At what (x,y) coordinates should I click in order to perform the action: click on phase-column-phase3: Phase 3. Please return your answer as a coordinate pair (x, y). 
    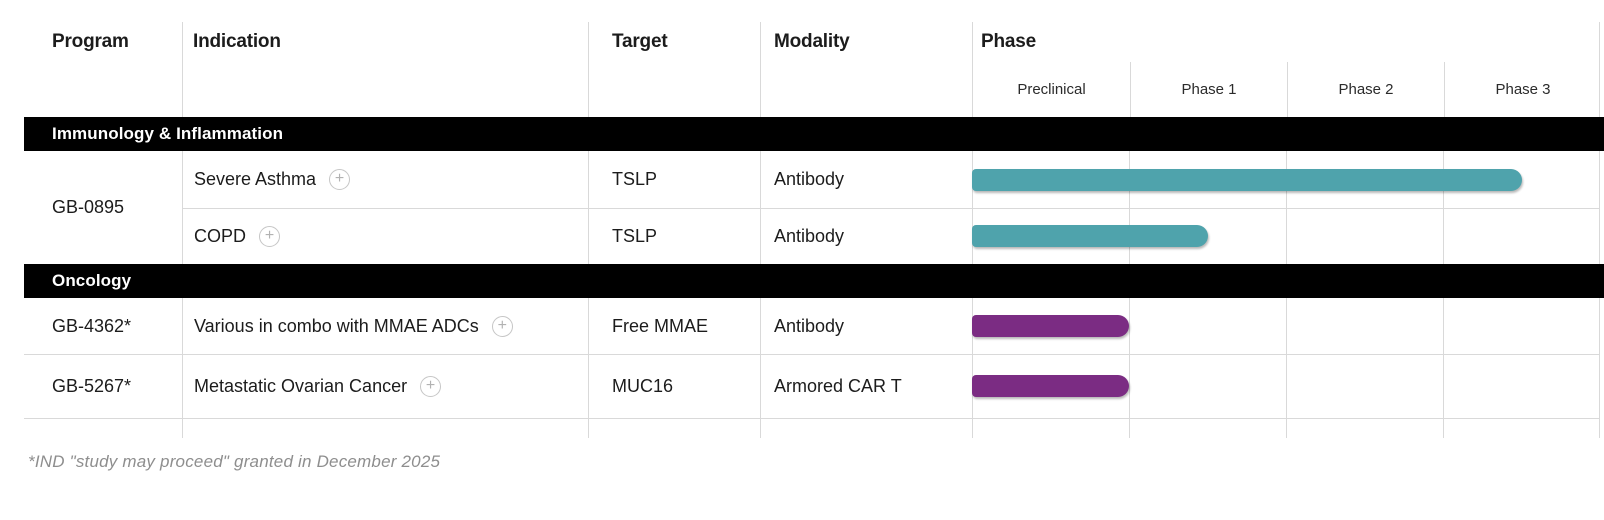
    Looking at the image, I should click on (1522, 89).